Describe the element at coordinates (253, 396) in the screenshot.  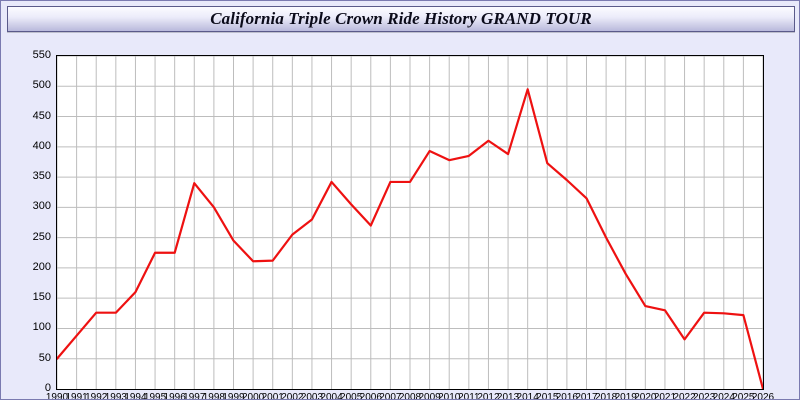
I see `x-tick-label: 2000` at that location.